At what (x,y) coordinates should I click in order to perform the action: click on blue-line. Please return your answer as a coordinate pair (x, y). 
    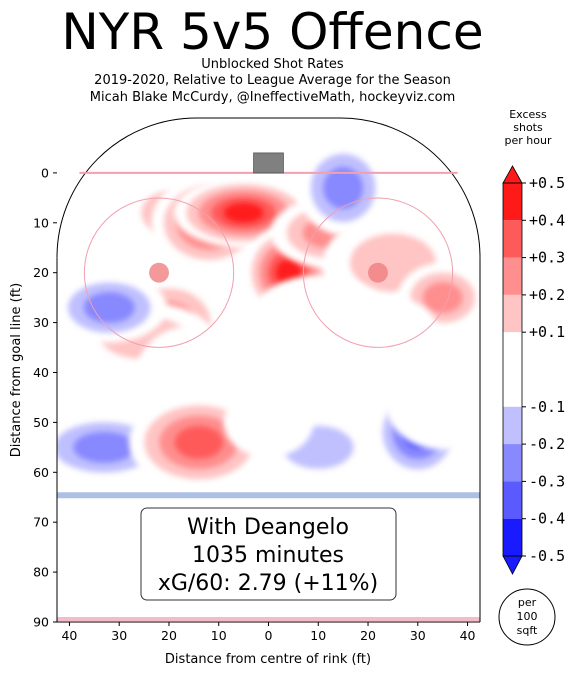
    Looking at the image, I should click on (268, 495).